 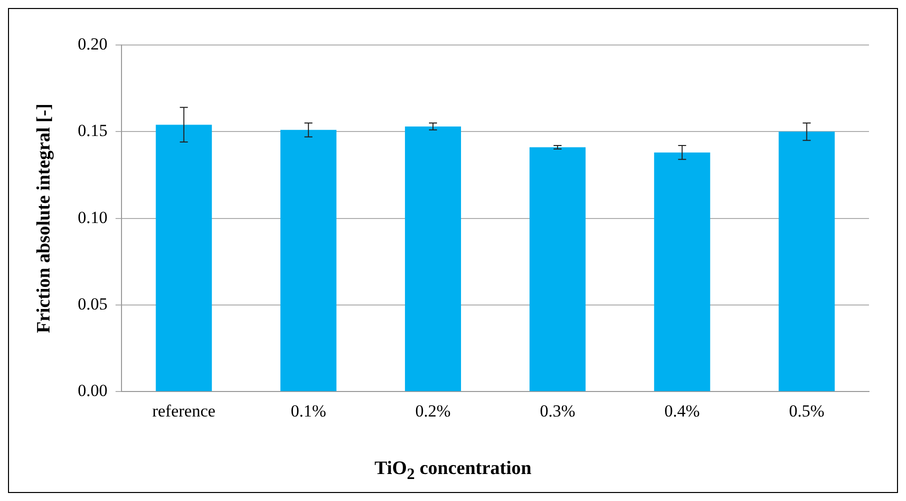 I want to click on y-tick-label: 0.00, so click(x=93, y=390).